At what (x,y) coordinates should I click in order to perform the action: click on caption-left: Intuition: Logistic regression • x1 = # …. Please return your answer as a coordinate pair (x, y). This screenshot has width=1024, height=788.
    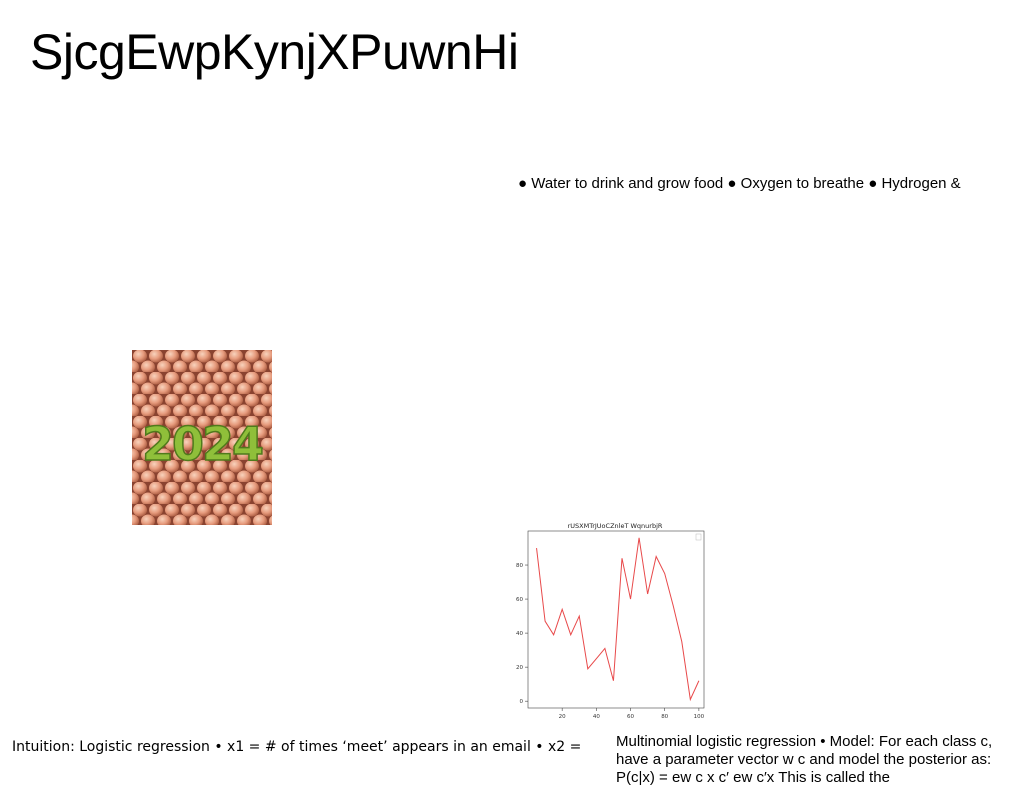
    Looking at the image, I should click on (297, 747).